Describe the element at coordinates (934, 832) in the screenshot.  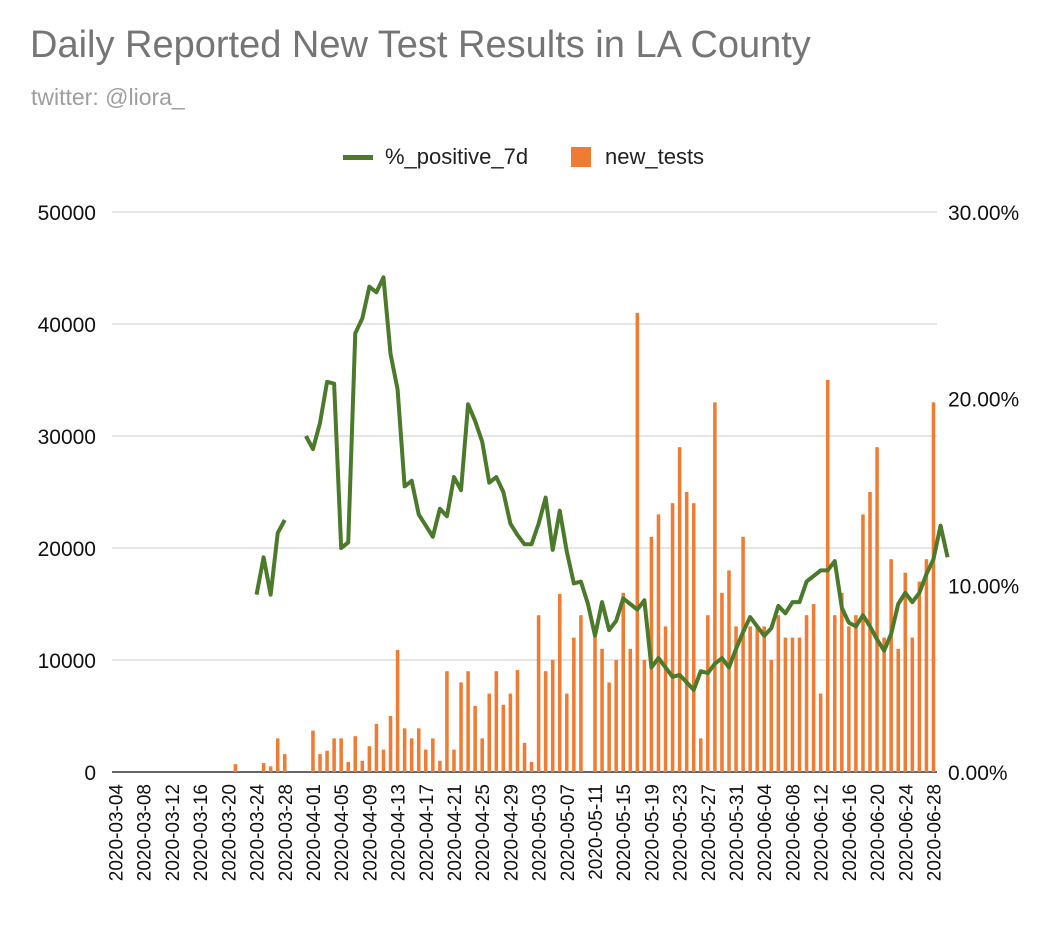
I see `x-tick-label: 2020-06-28` at that location.